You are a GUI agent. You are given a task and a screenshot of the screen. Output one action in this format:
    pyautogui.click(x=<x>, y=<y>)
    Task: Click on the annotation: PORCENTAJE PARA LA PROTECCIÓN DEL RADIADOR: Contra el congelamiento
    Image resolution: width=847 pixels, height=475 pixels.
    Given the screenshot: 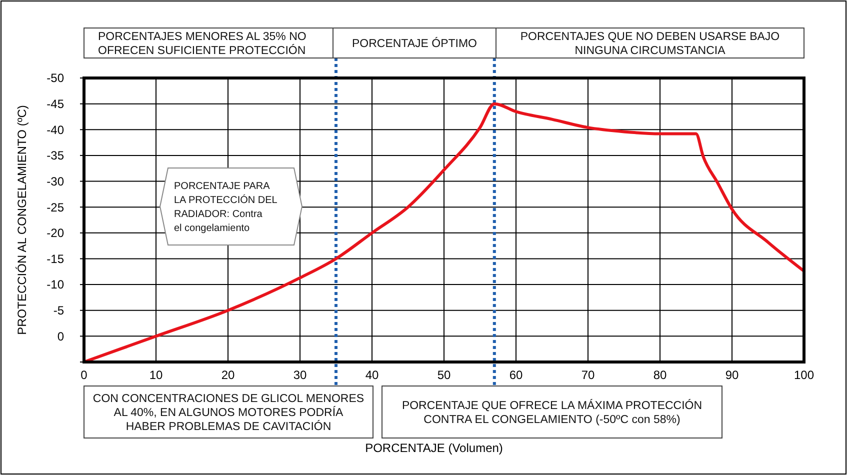 What is the action you would take?
    pyautogui.click(x=226, y=207)
    